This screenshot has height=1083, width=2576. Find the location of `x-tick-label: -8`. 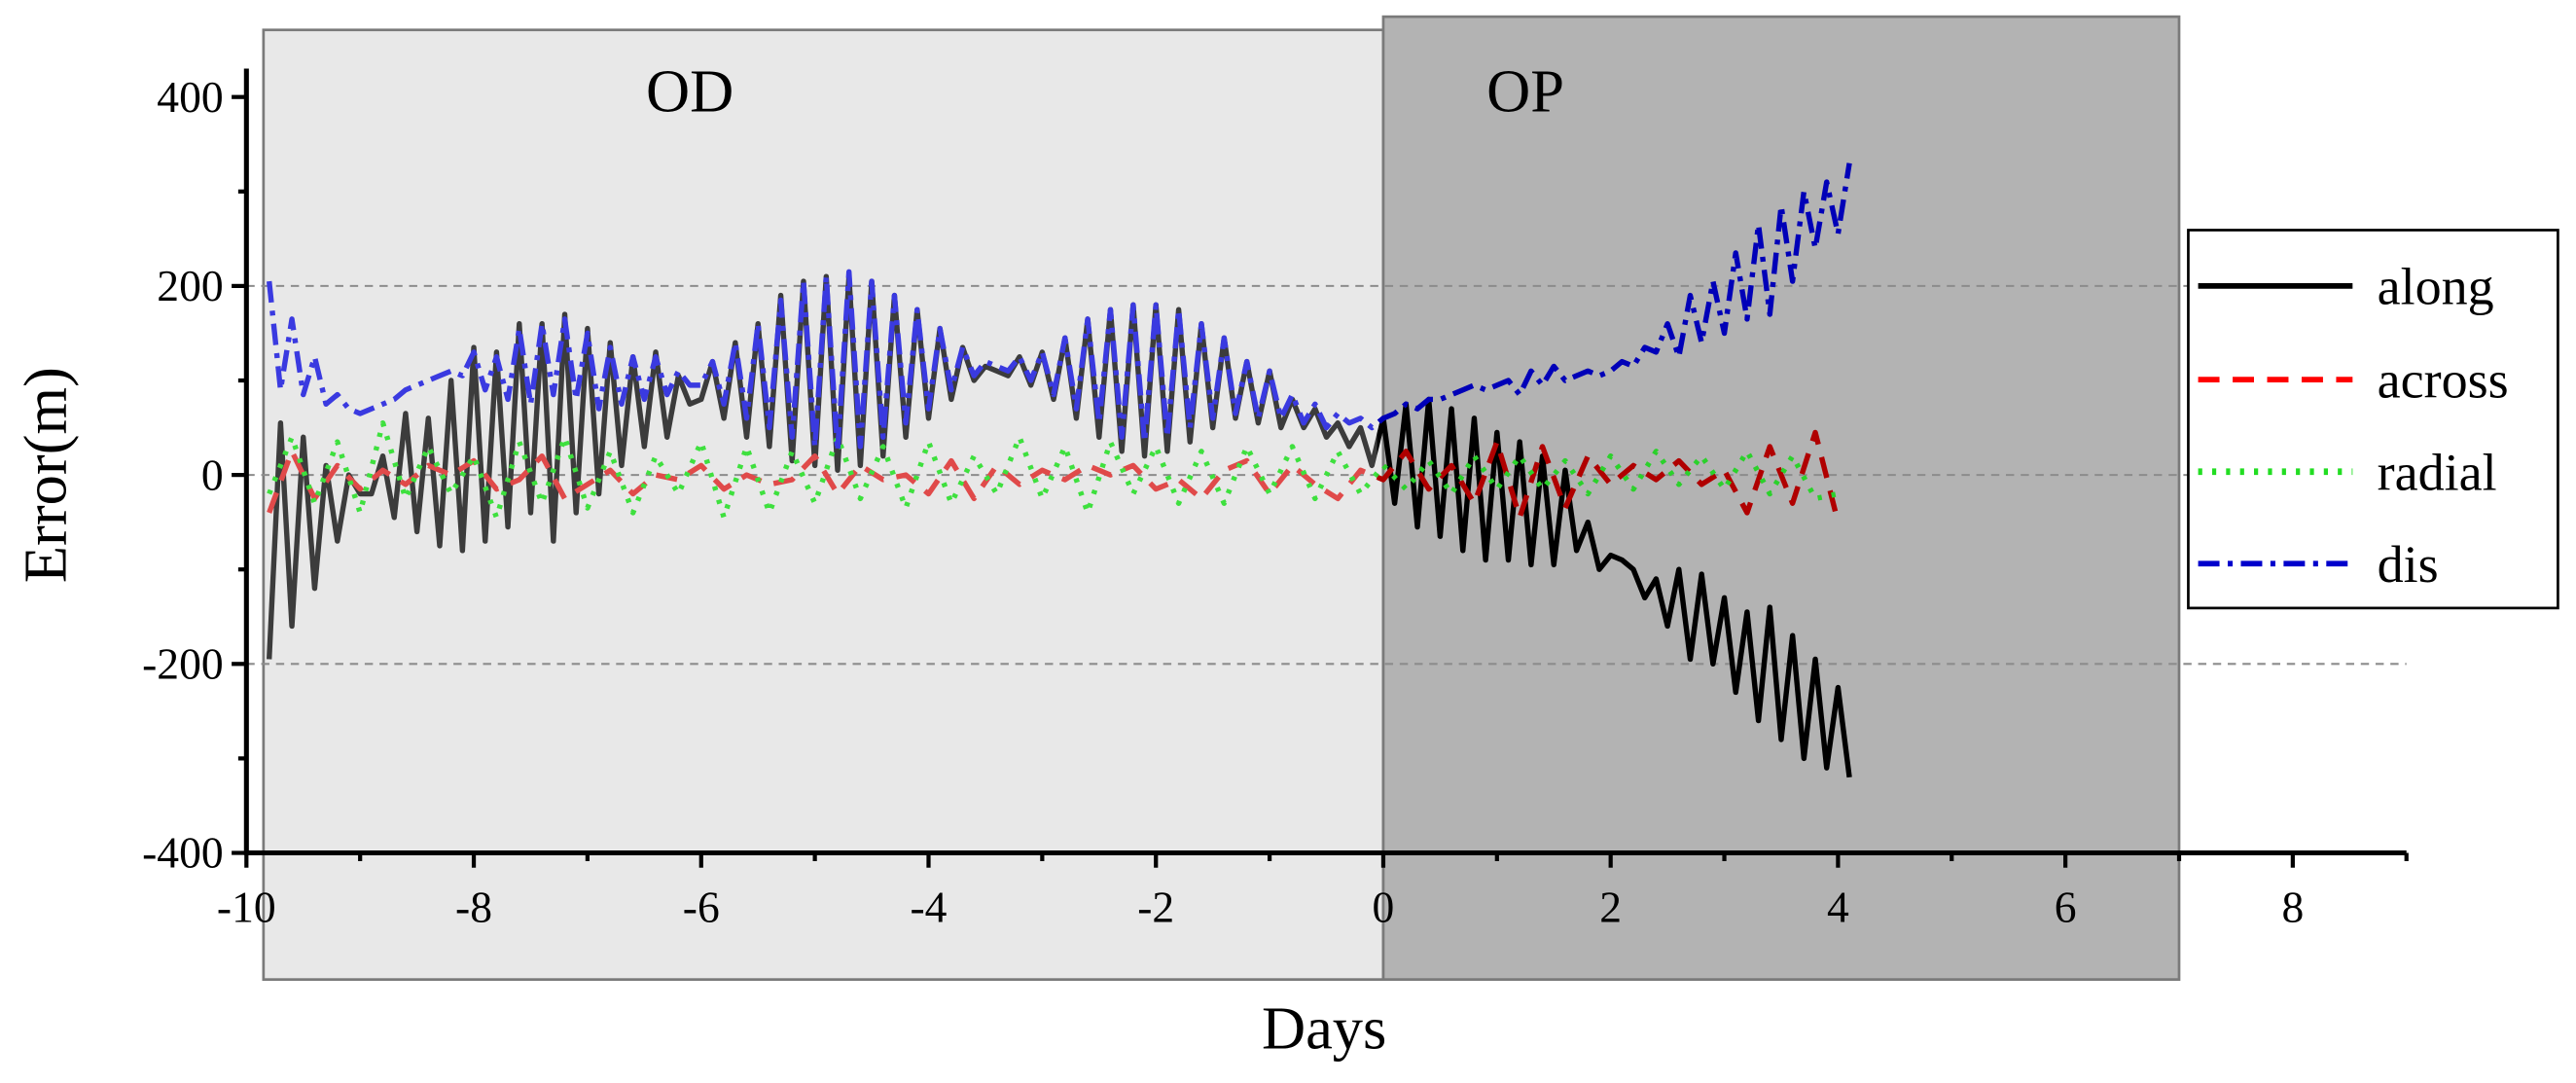

x-tick-label: -8 is located at coordinates (473, 906).